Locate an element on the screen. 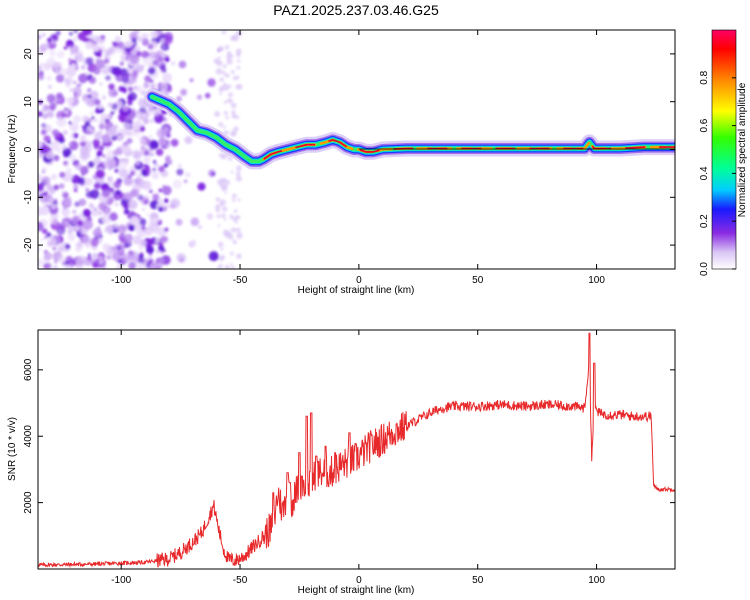 This screenshot has height=600, width=750. y-tick-label: 10 is located at coordinates (28, 102).